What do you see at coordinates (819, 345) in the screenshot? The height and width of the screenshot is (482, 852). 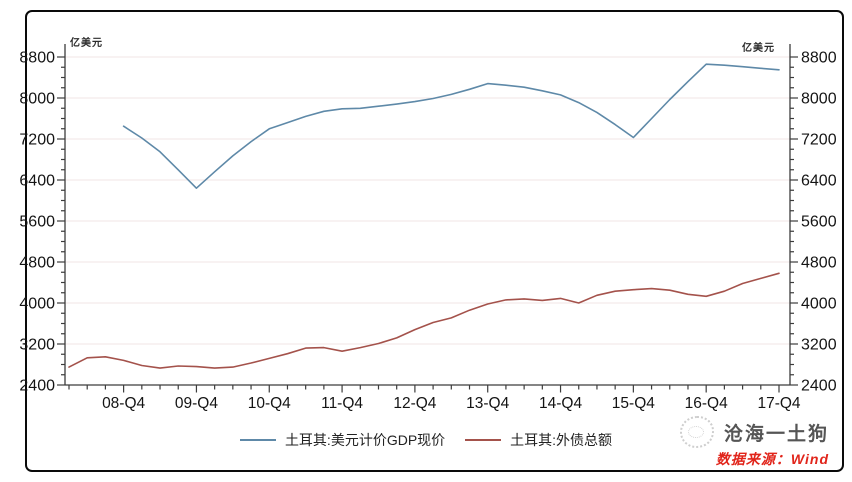 I see `y-tick-label-right: 3200` at bounding box center [819, 345].